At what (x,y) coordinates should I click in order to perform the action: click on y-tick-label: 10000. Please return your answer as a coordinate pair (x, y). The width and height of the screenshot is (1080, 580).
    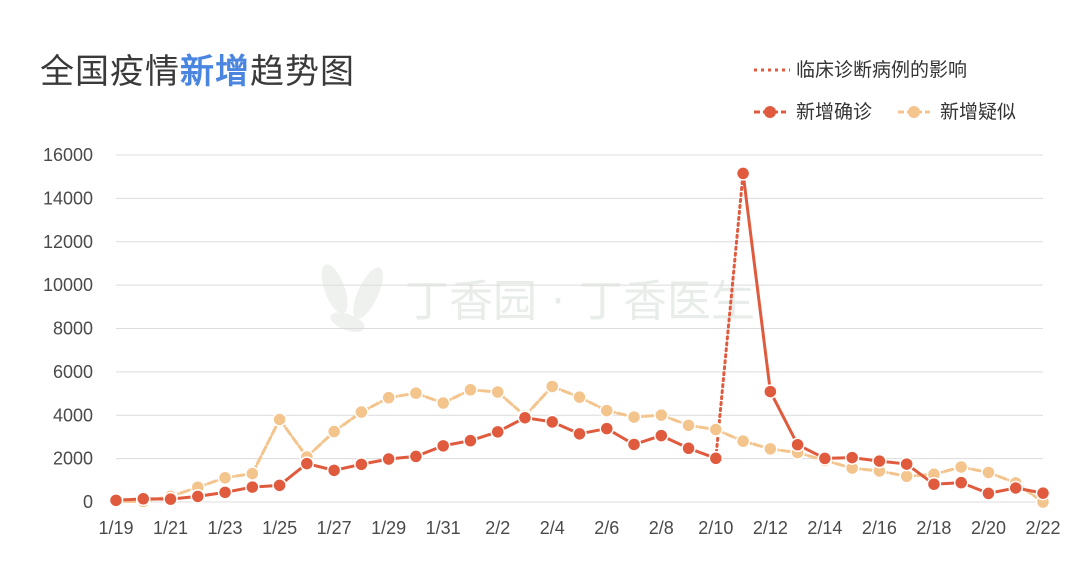
    Looking at the image, I should click on (68, 285).